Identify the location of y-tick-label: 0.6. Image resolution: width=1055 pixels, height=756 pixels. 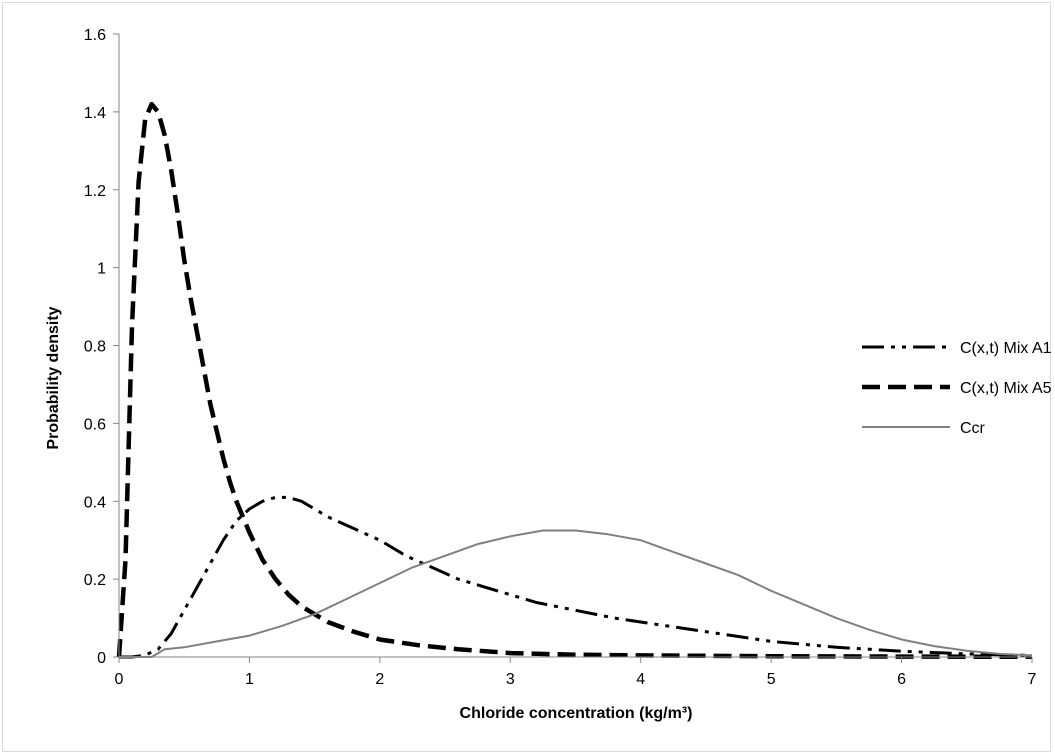
(95, 424).